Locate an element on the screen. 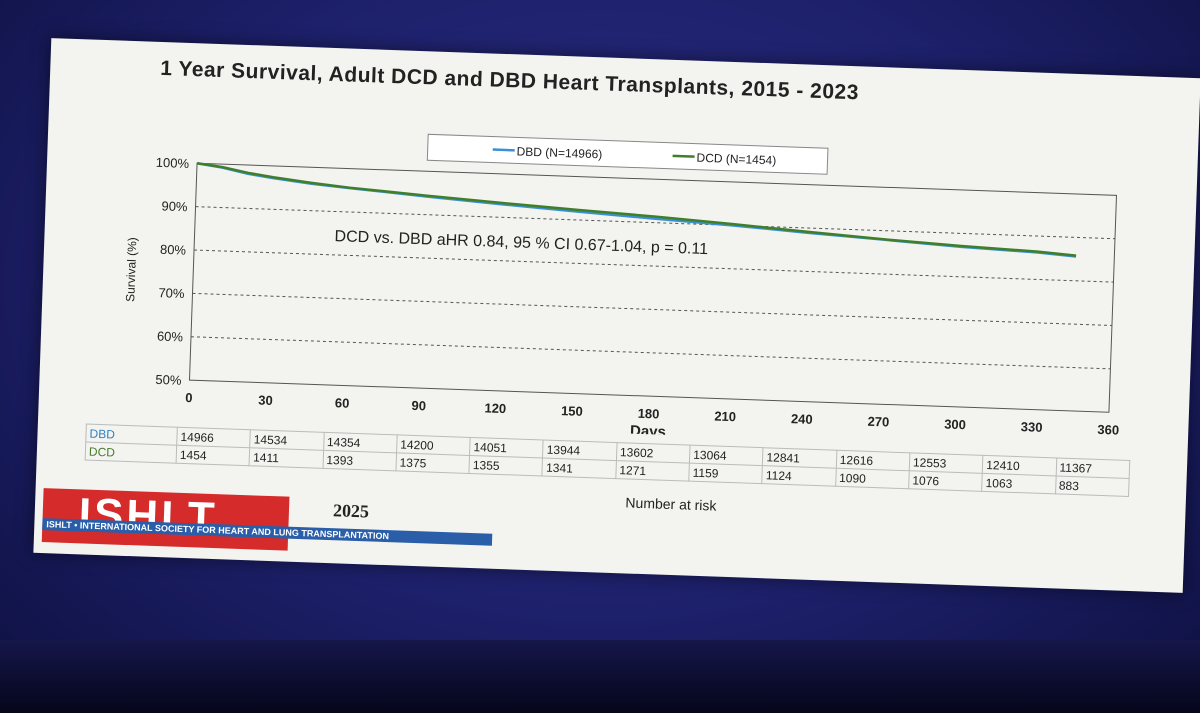  legend-entry: DBD (N=14966) is located at coordinates (559, 152).